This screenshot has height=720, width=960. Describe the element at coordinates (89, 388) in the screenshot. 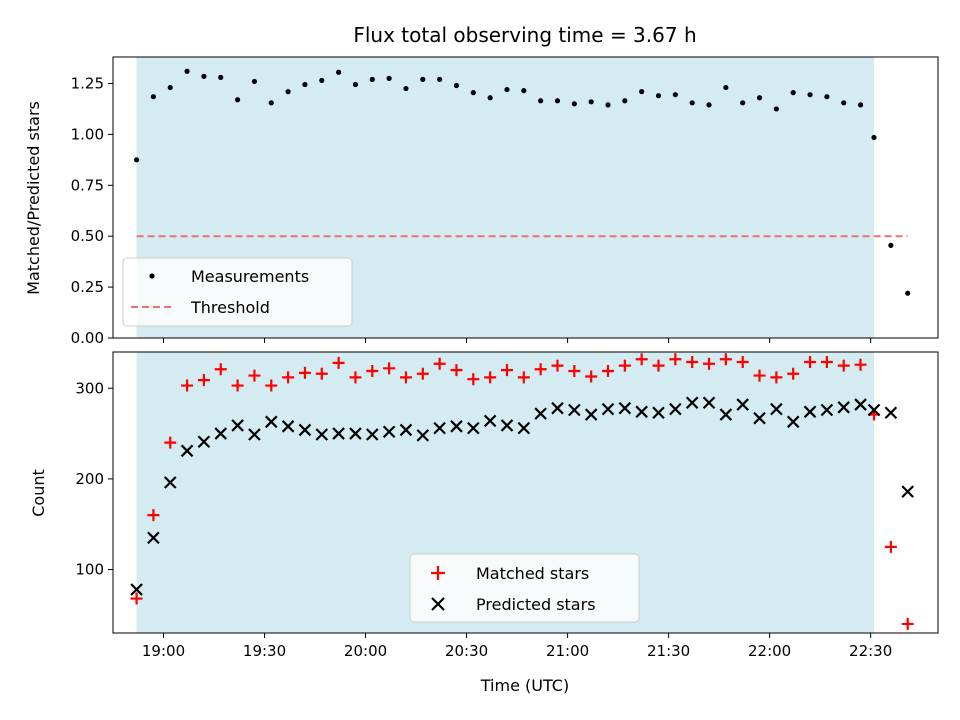

I see `bottom-y-tick-label: 300` at that location.